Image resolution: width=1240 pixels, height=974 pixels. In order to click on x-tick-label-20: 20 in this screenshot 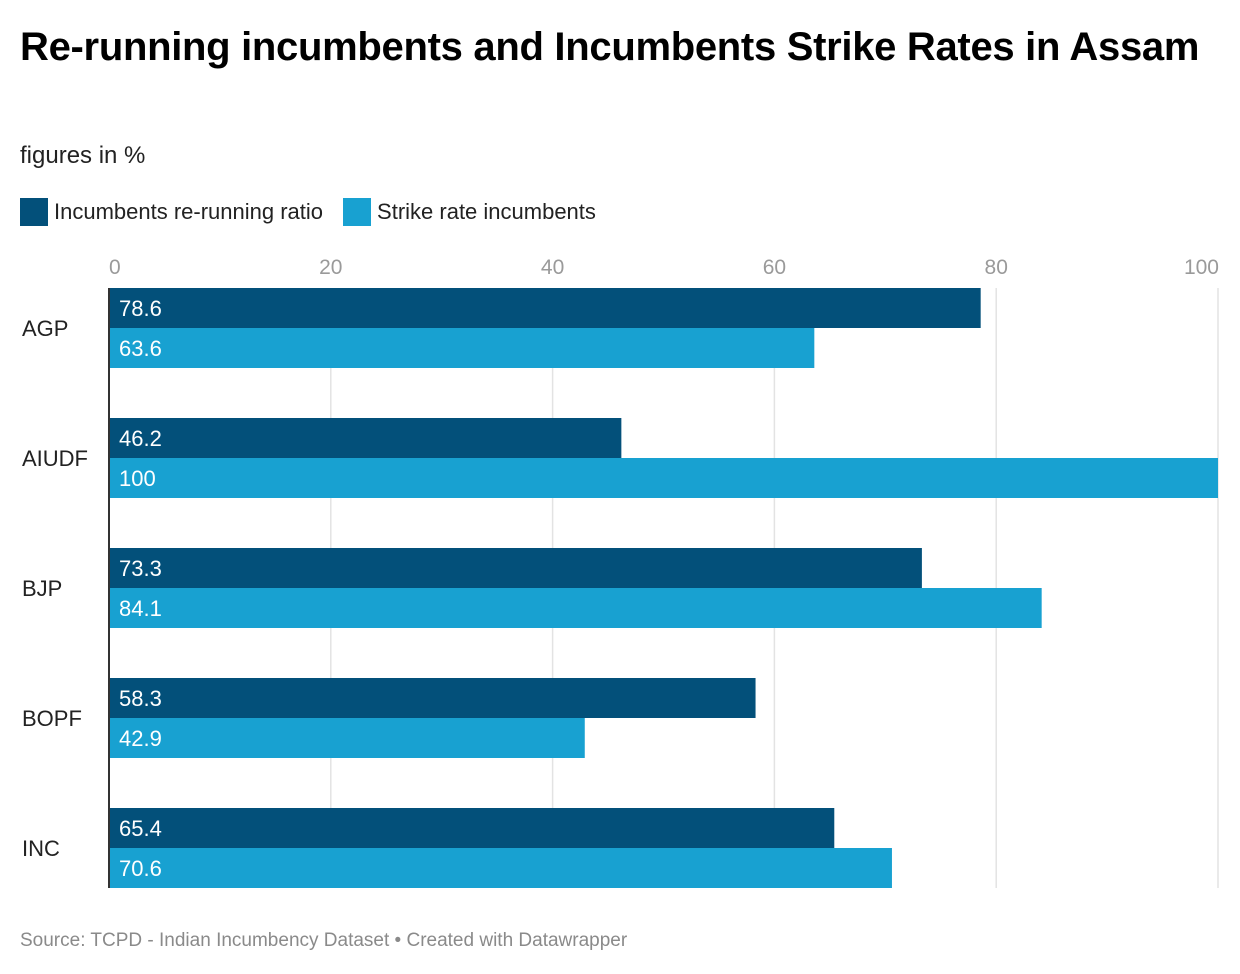, I will do `click(330, 267)`.